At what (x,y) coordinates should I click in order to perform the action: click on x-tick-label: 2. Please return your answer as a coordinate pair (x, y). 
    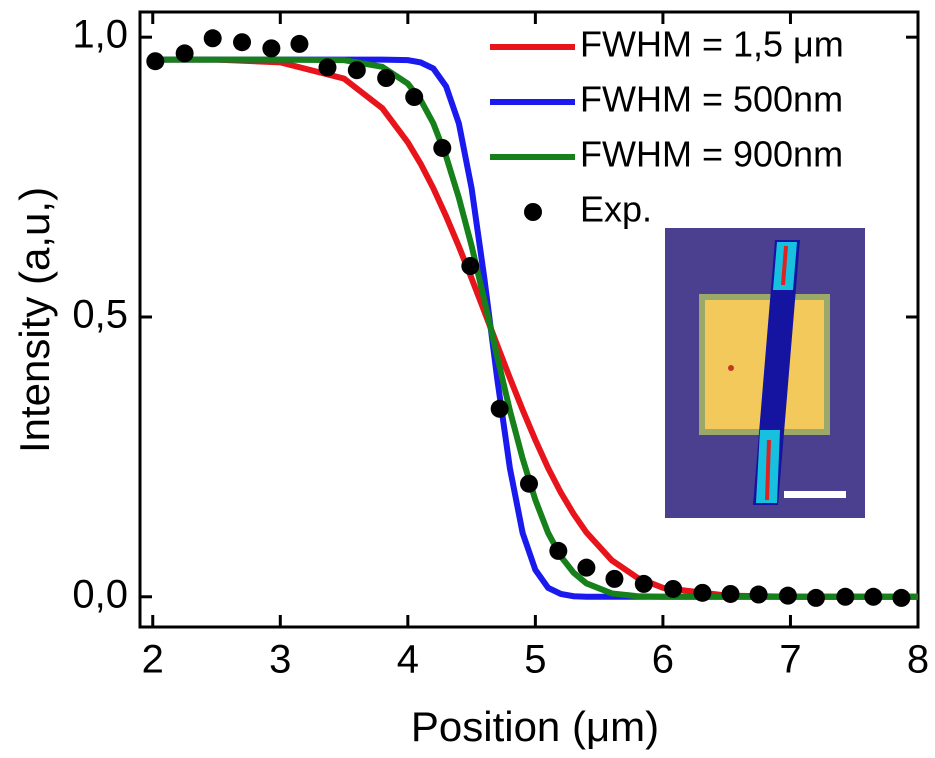
    Looking at the image, I should click on (153, 660).